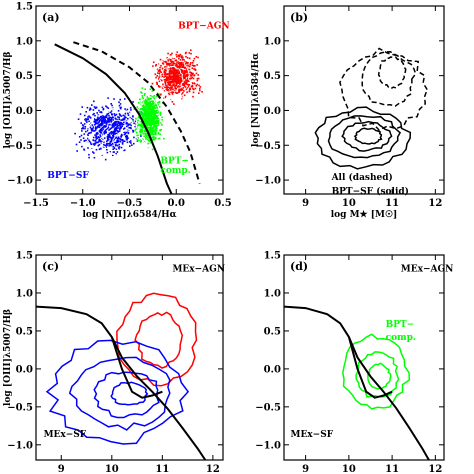 This screenshot has width=474, height=474. I want to click on y-tick-label: −1.0, so click(268, 181).